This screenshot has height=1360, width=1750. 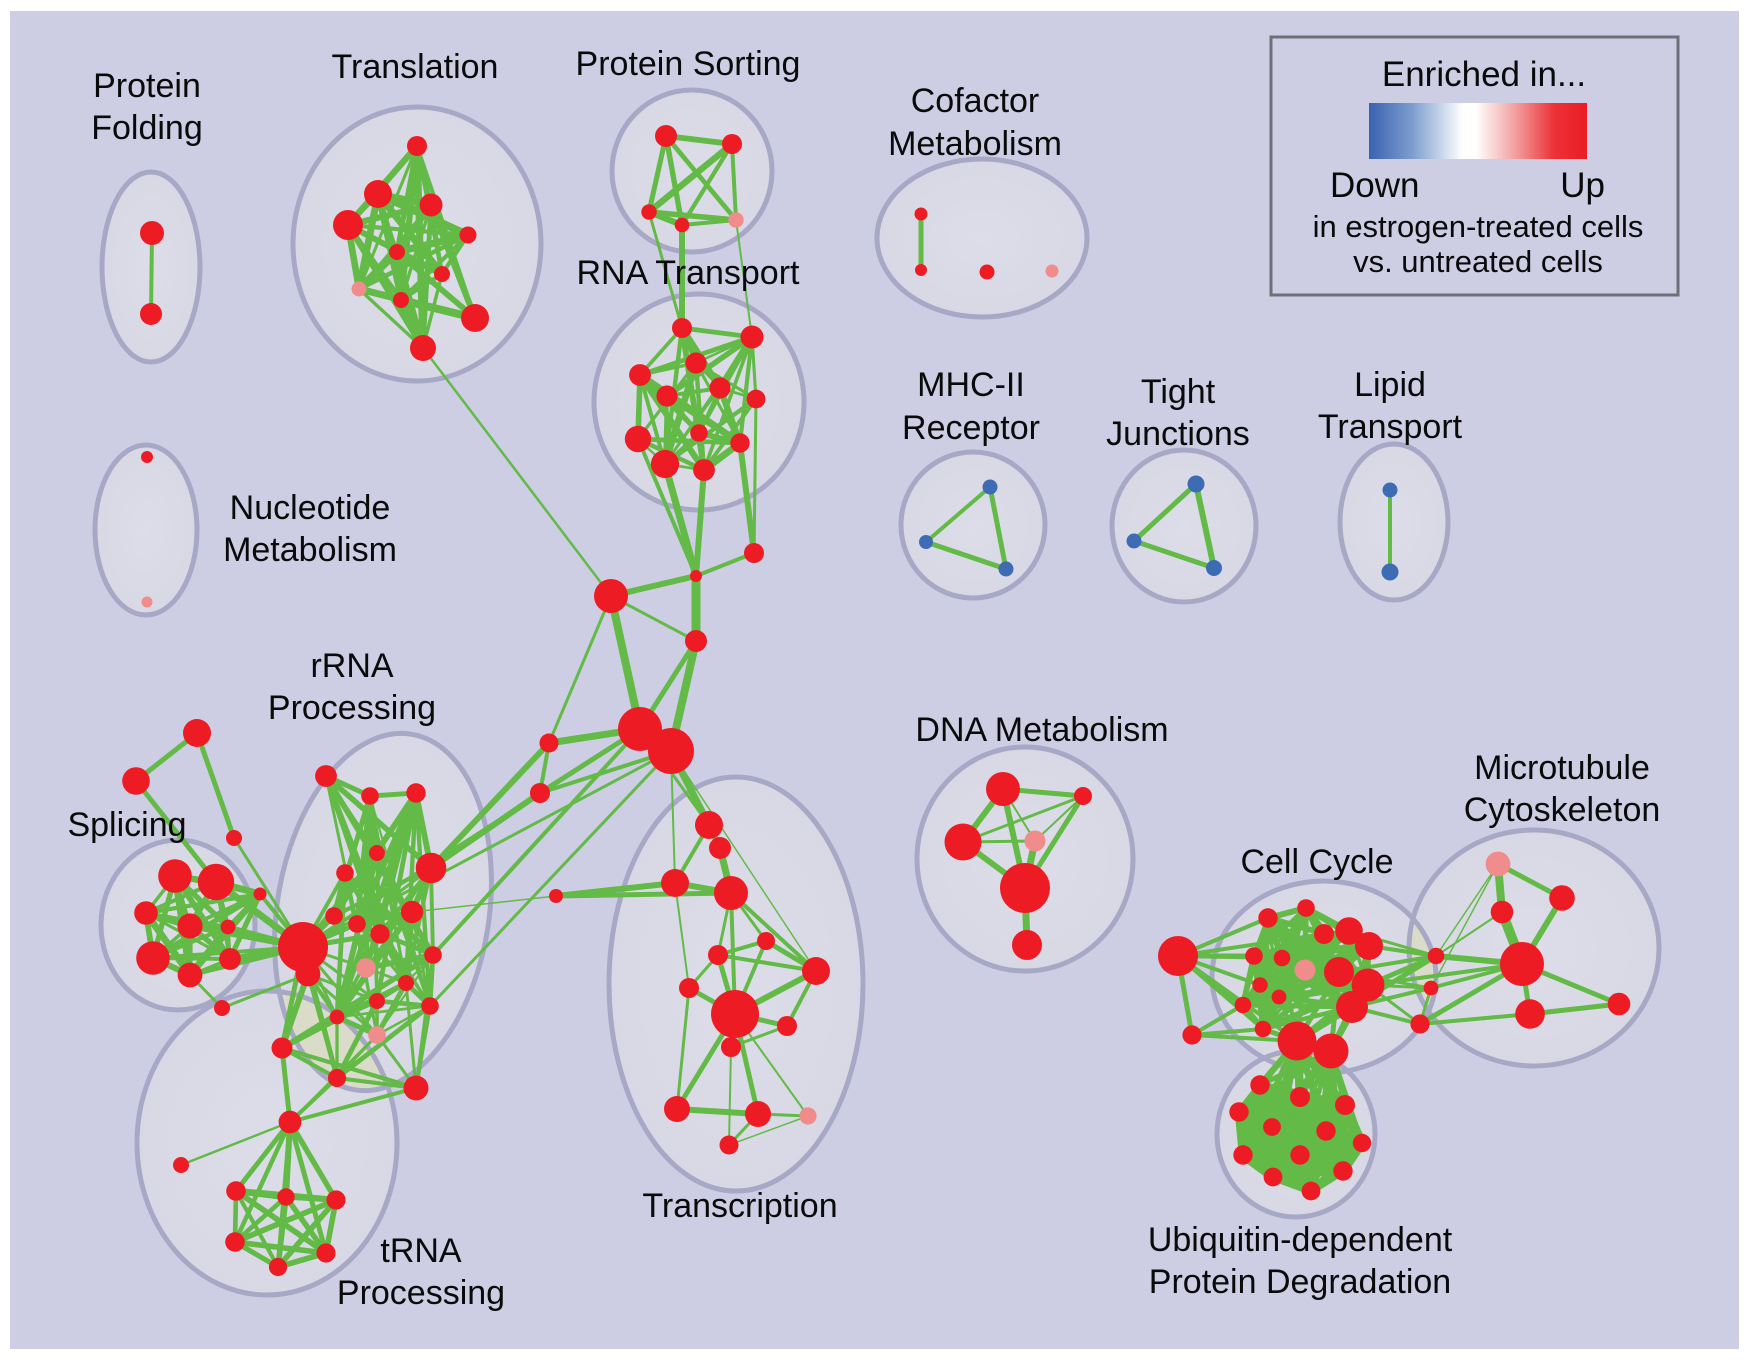 What do you see at coordinates (147, 128) in the screenshot?
I see `svg-text: Folding` at bounding box center [147, 128].